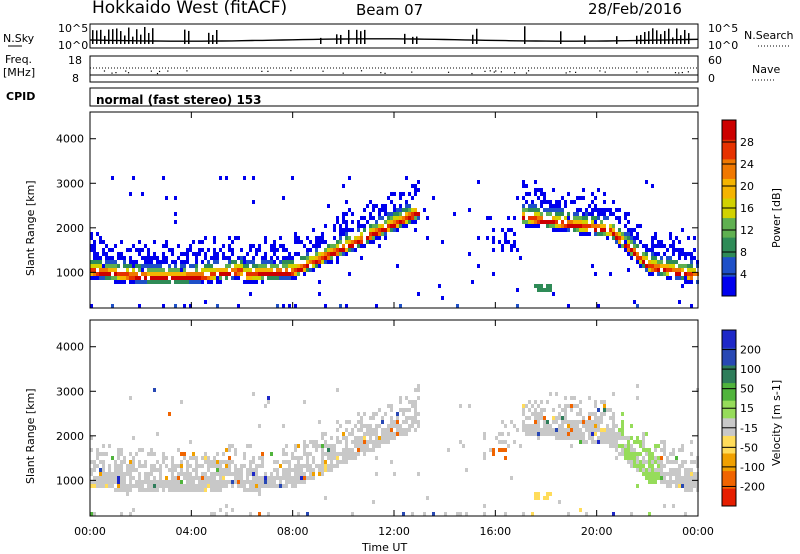 This screenshot has height=554, width=800. I want to click on freq-tick-high: 18, so click(75, 60).